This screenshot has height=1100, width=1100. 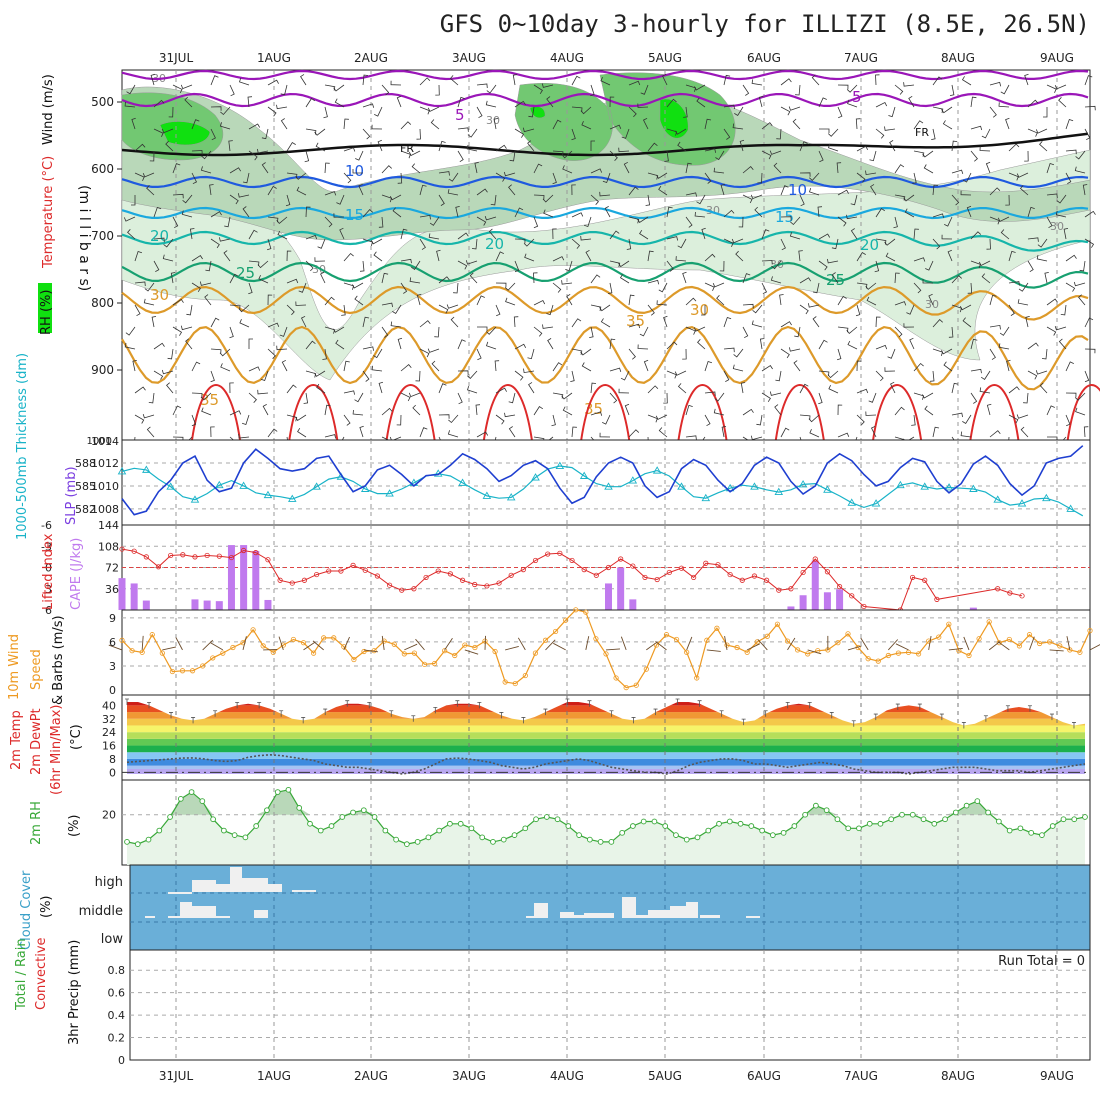 What do you see at coordinates (76, 737) in the screenshot?
I see `temperature-unit-label: (°C)` at bounding box center [76, 737].